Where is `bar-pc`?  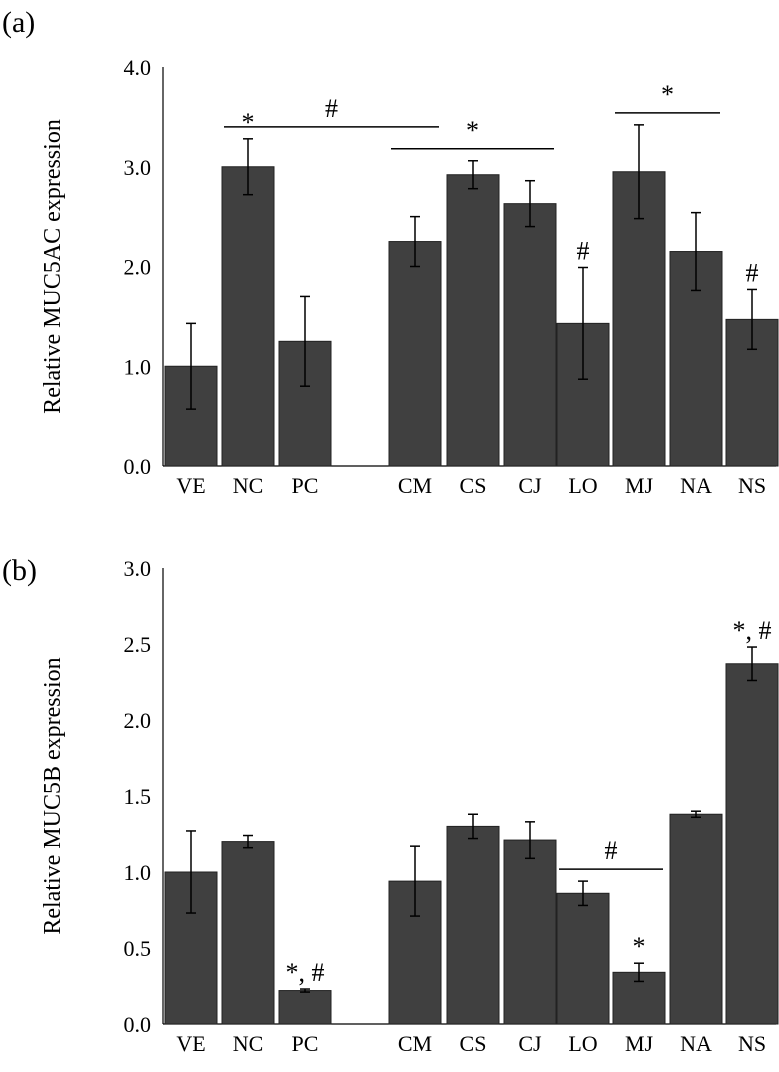 bar-pc is located at coordinates (305, 1007).